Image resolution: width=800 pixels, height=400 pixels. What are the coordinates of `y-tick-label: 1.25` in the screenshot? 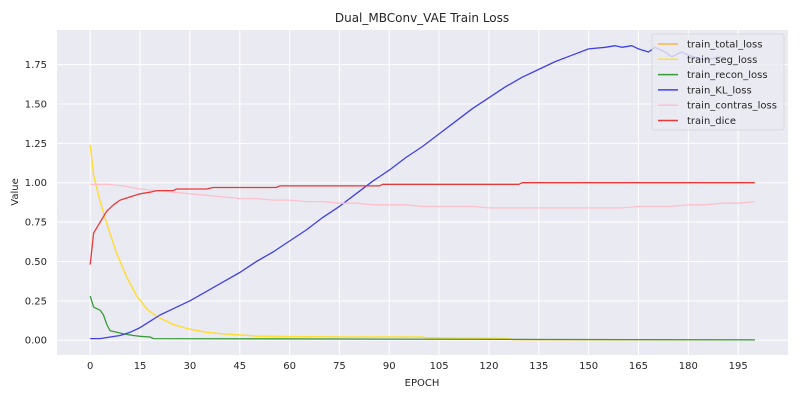 It's located at (36, 144).